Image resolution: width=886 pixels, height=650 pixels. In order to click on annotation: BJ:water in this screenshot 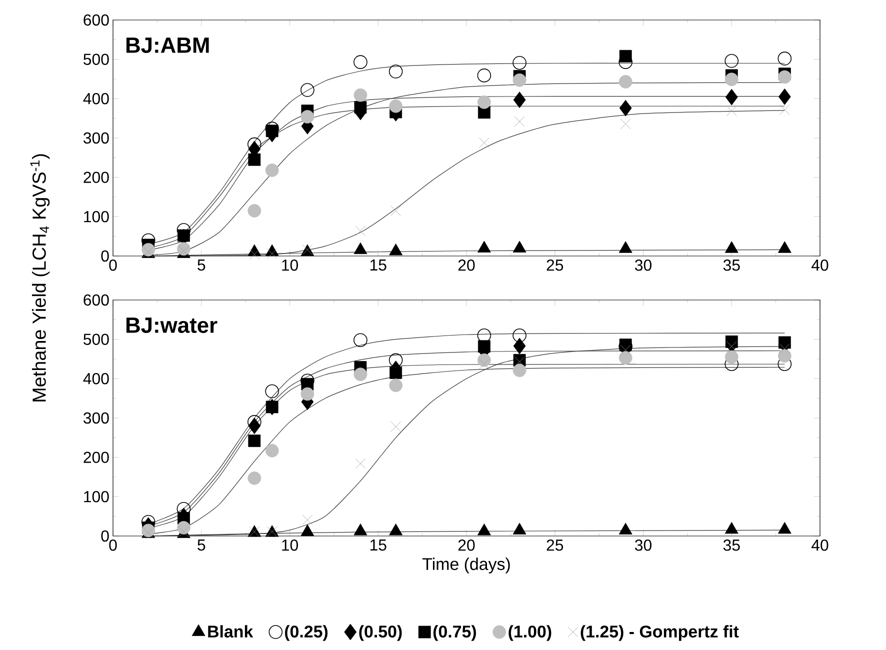, I will do `click(172, 325)`.